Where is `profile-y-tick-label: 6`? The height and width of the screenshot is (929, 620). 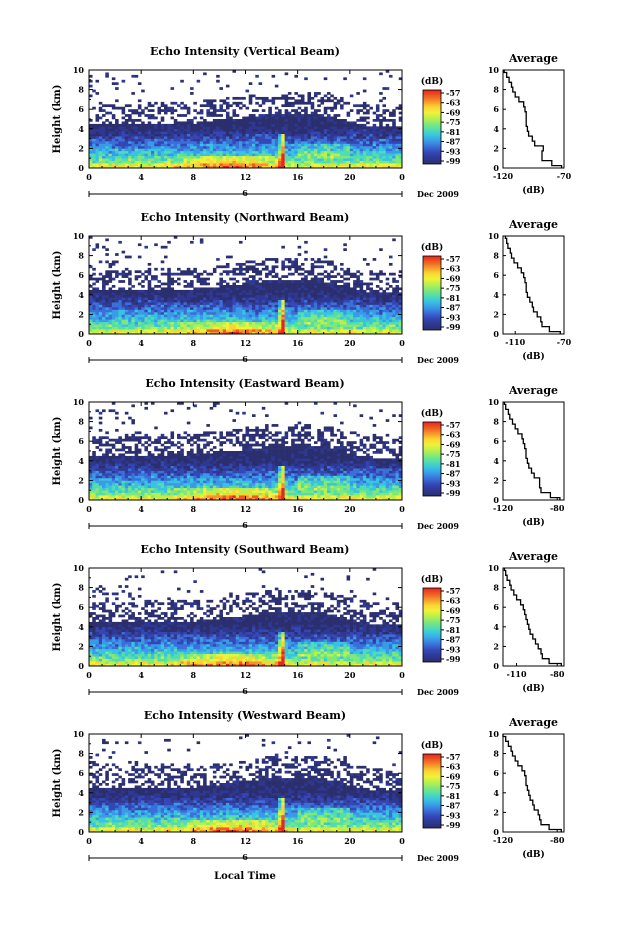
profile-y-tick-label: 6 is located at coordinates (496, 773).